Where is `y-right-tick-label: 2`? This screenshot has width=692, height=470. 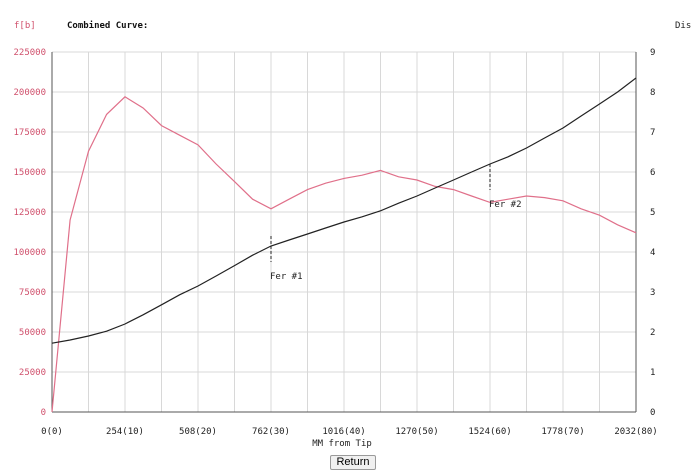
y-right-tick-label: 2 is located at coordinates (652, 333).